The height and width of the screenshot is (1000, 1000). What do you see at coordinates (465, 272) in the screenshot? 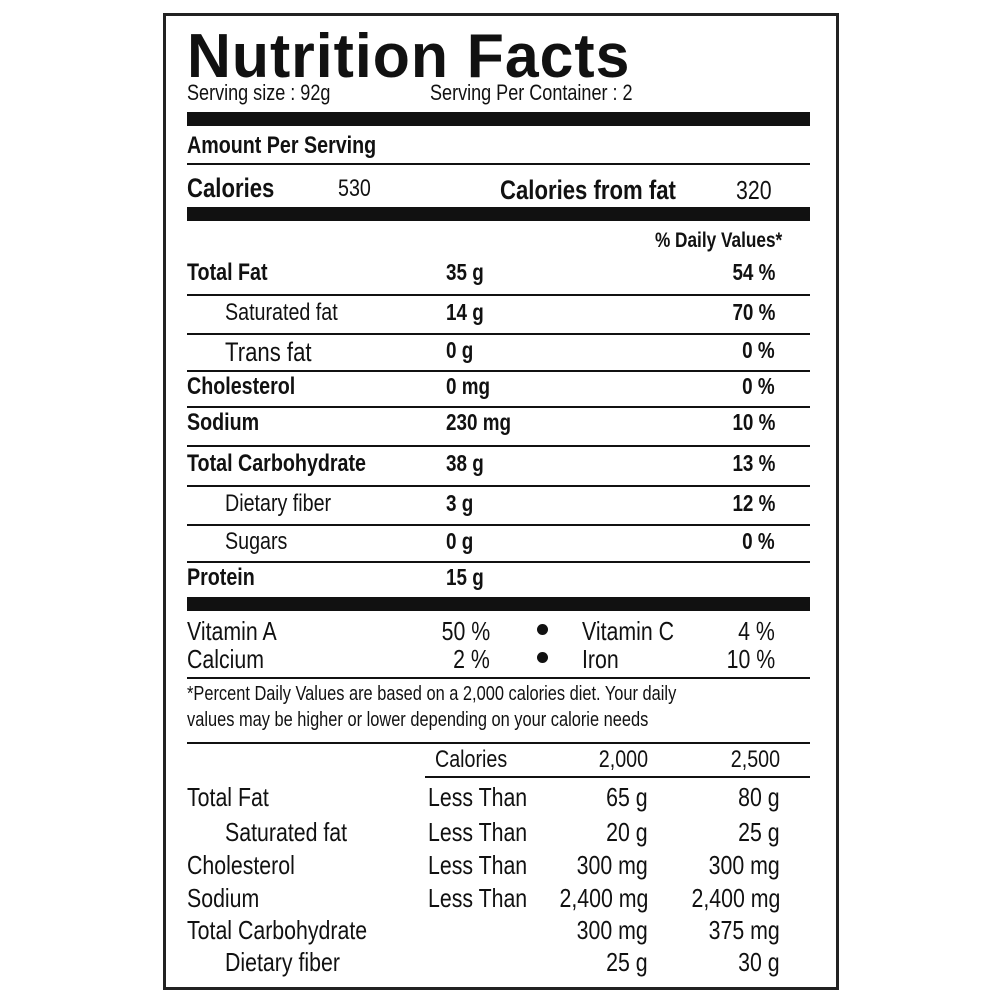
I see `nutrient-amount: 35 g` at bounding box center [465, 272].